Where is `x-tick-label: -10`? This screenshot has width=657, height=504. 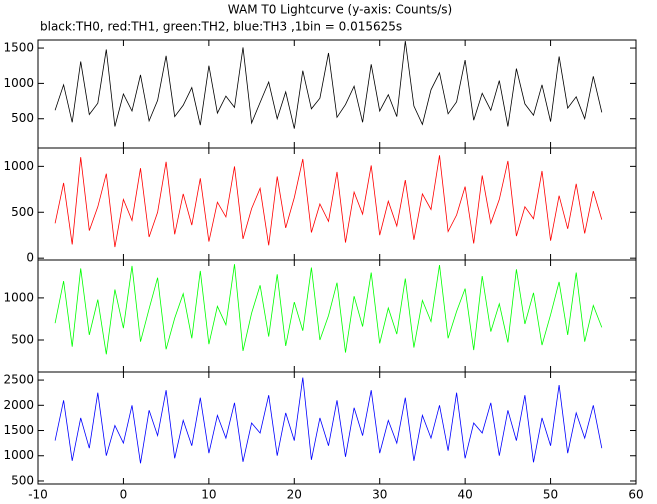 x-tick-label: -10 is located at coordinates (38, 495).